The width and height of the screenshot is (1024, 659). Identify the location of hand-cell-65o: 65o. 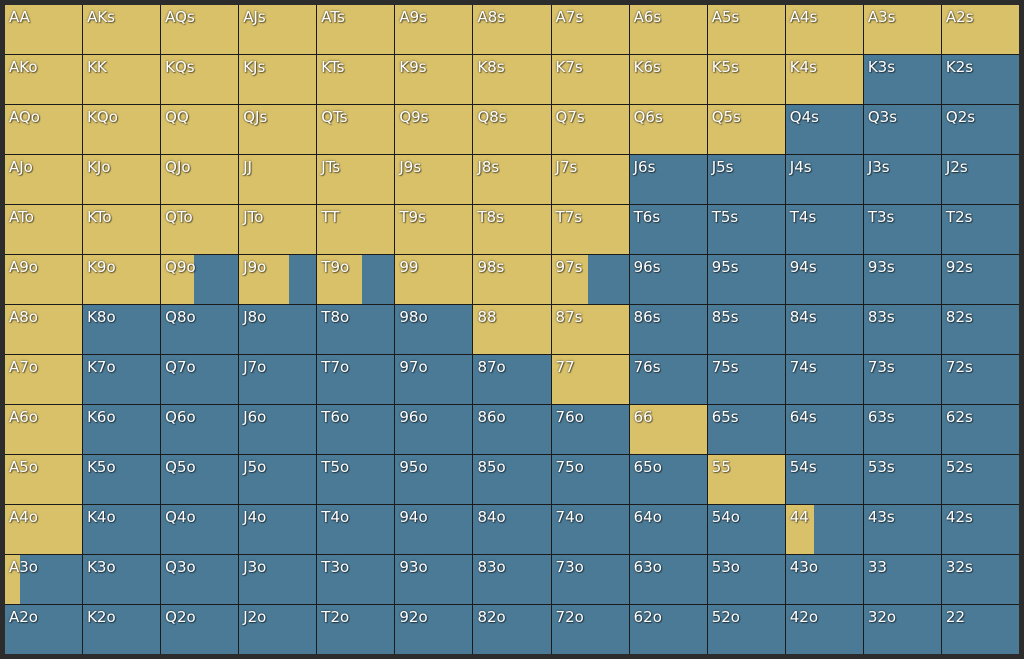
(668, 479).